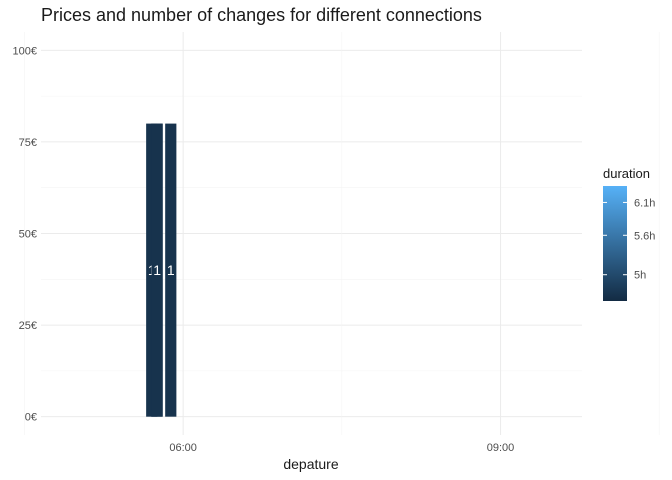 This screenshot has height=480, width=672. I want to click on legend-label: 5.6h, so click(644, 236).